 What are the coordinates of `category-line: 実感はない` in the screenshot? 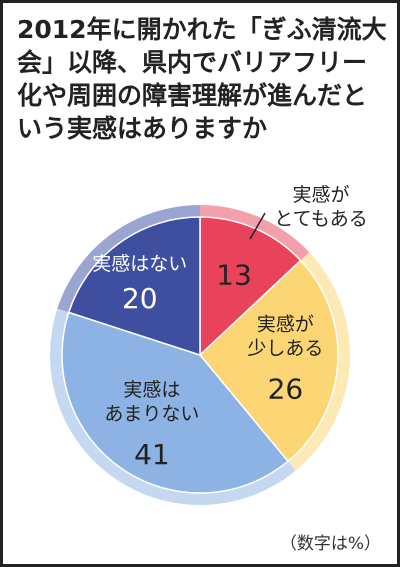 It's located at (139, 263).